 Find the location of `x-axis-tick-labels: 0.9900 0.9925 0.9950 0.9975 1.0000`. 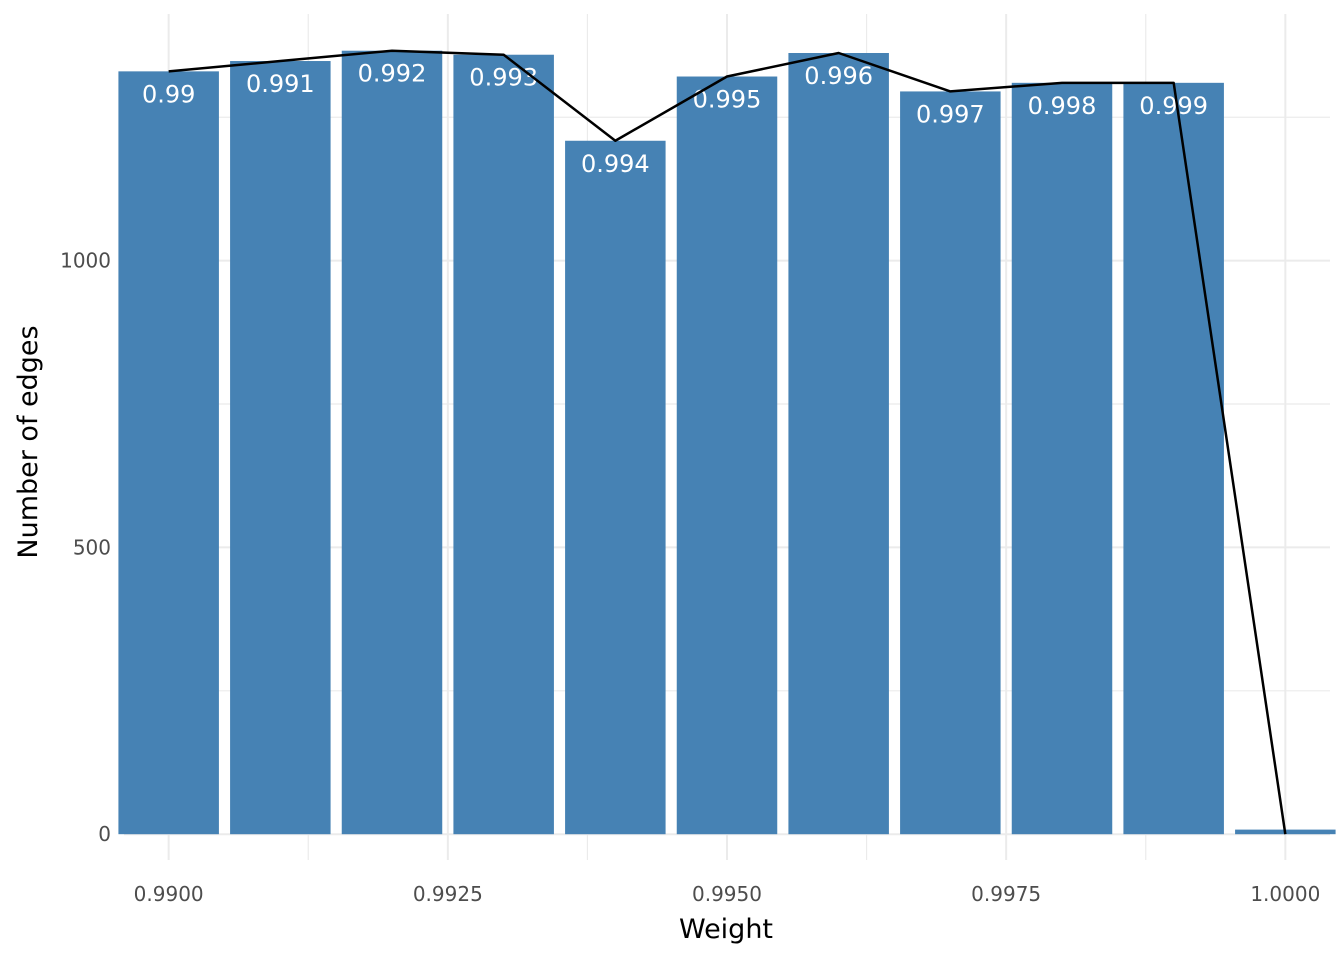

x-axis-tick-labels: 0.9900 0.9925 0.9950 0.9975 1.0000 is located at coordinates (727, 894).